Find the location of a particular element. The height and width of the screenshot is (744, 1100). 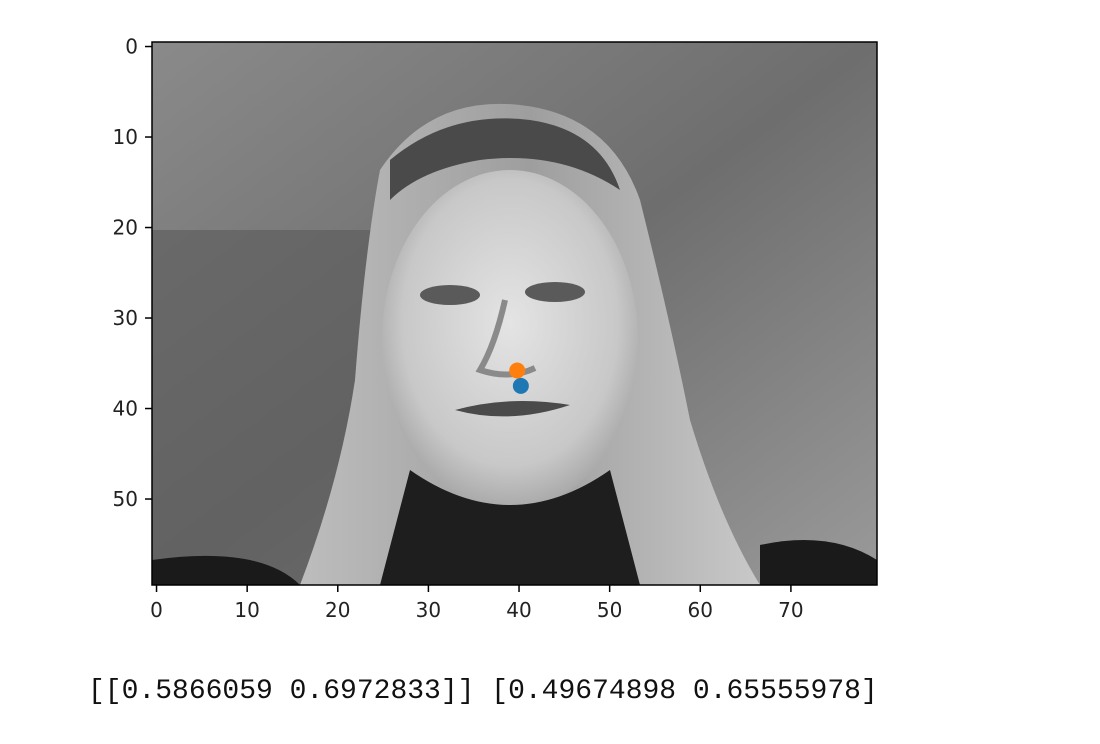

x-tick-label: 70 is located at coordinates (790, 610).